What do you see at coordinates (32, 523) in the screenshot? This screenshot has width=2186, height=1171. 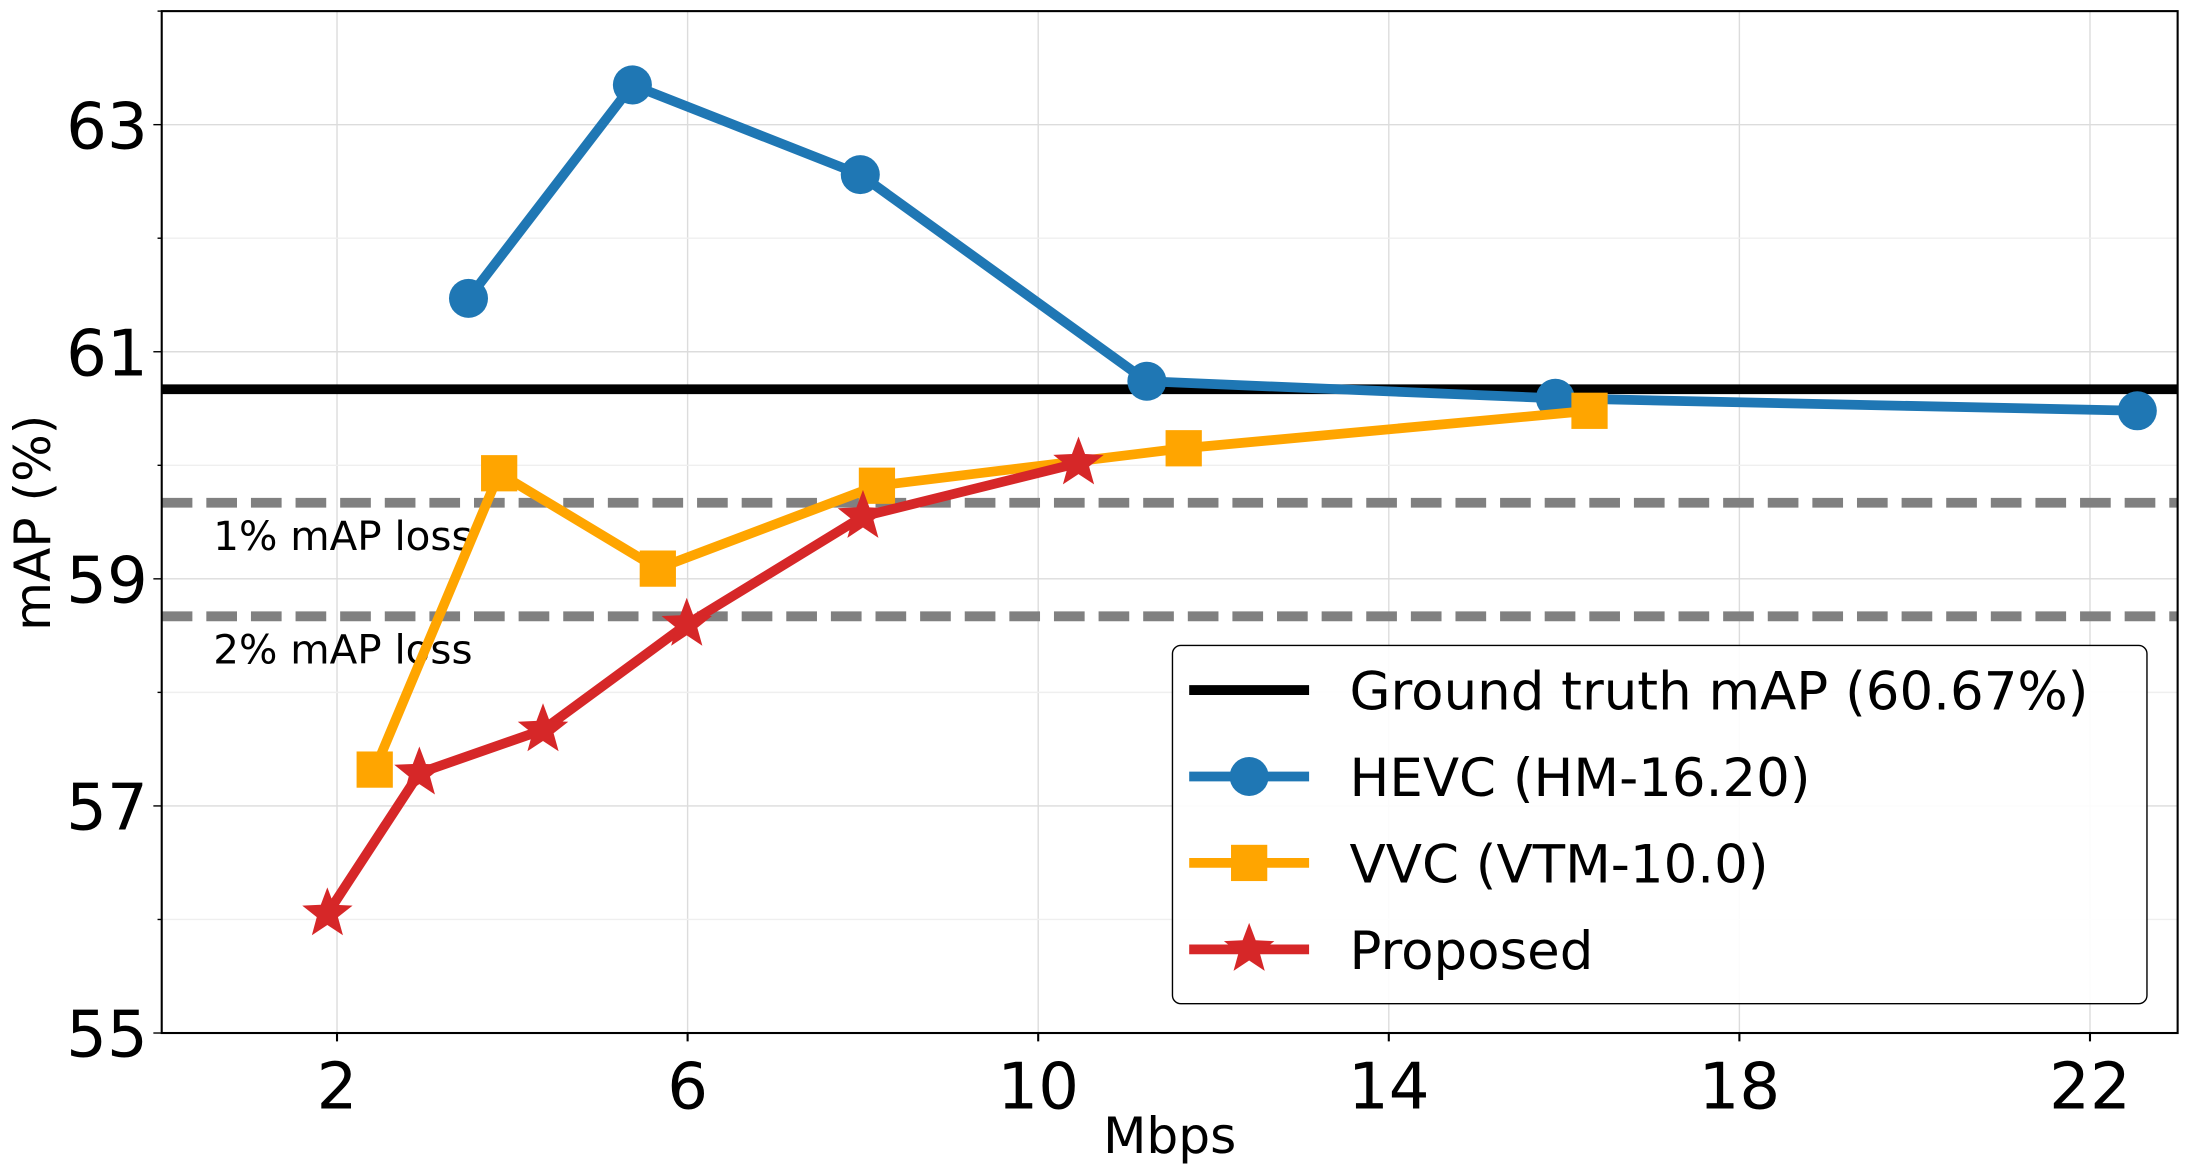 I see `y-axis-label: mAP (%)` at bounding box center [32, 523].